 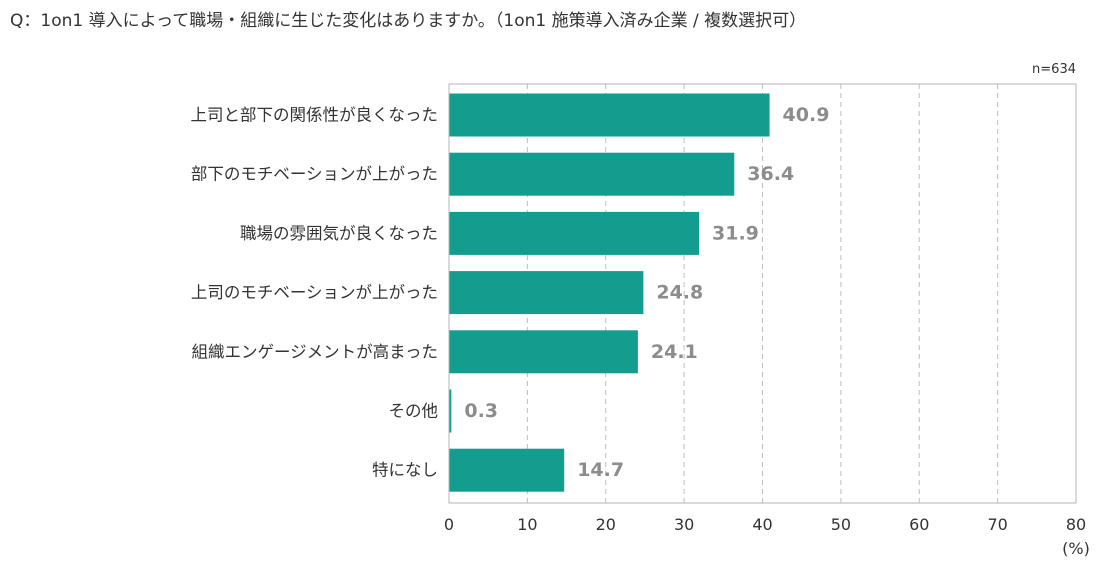 I want to click on sample-size-note: n=634, so click(x=1054, y=69).